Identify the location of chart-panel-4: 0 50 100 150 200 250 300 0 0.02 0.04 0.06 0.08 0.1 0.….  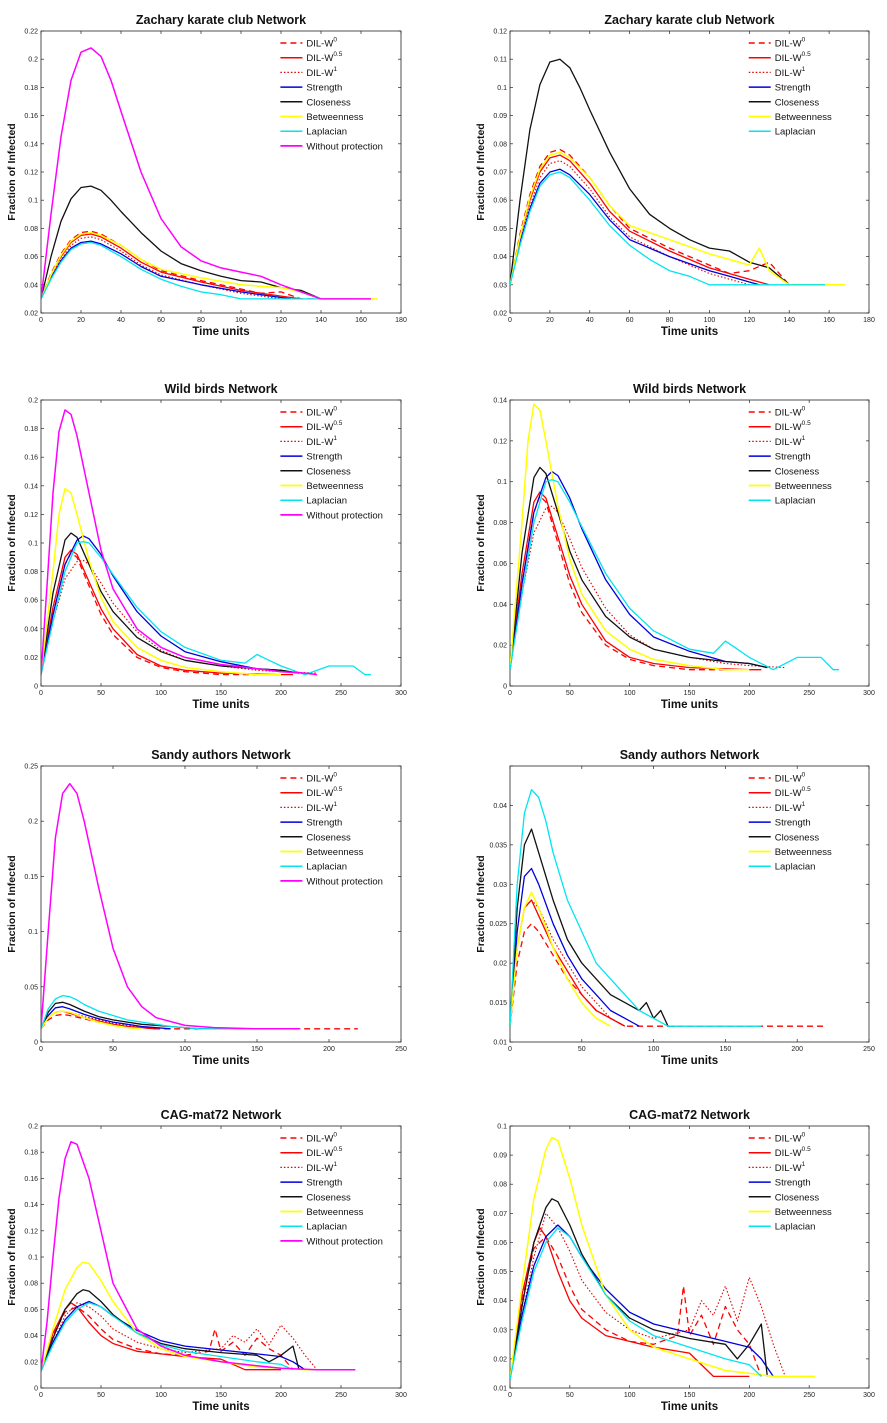
(675, 546).